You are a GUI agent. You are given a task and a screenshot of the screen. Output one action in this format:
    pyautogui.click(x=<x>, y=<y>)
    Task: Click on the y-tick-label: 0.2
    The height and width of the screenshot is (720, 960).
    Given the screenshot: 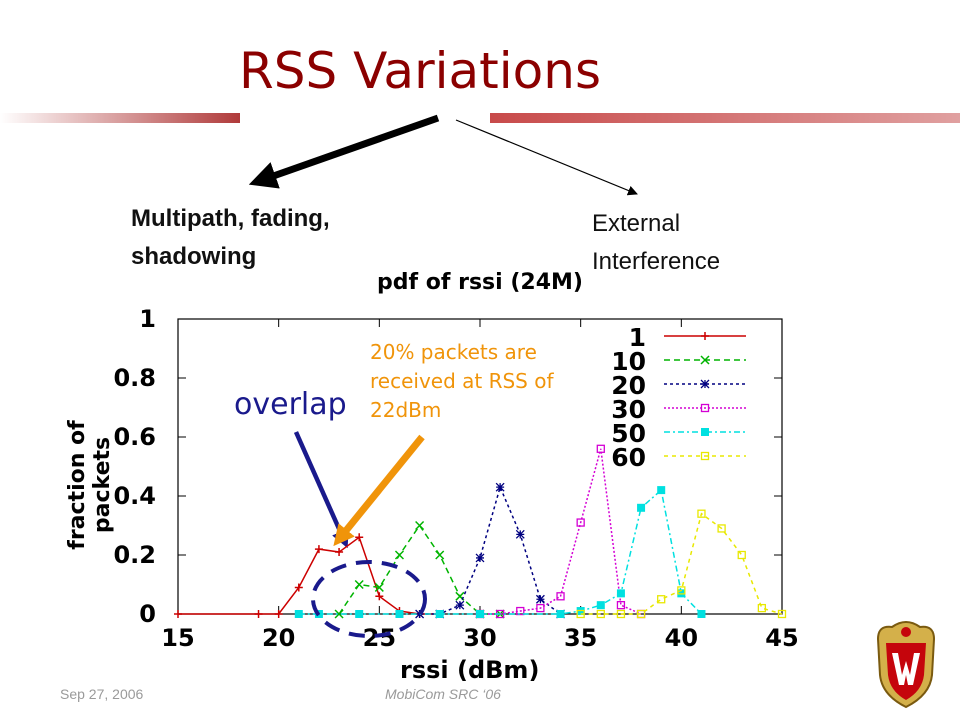 What is the action you would take?
    pyautogui.click(x=134, y=555)
    